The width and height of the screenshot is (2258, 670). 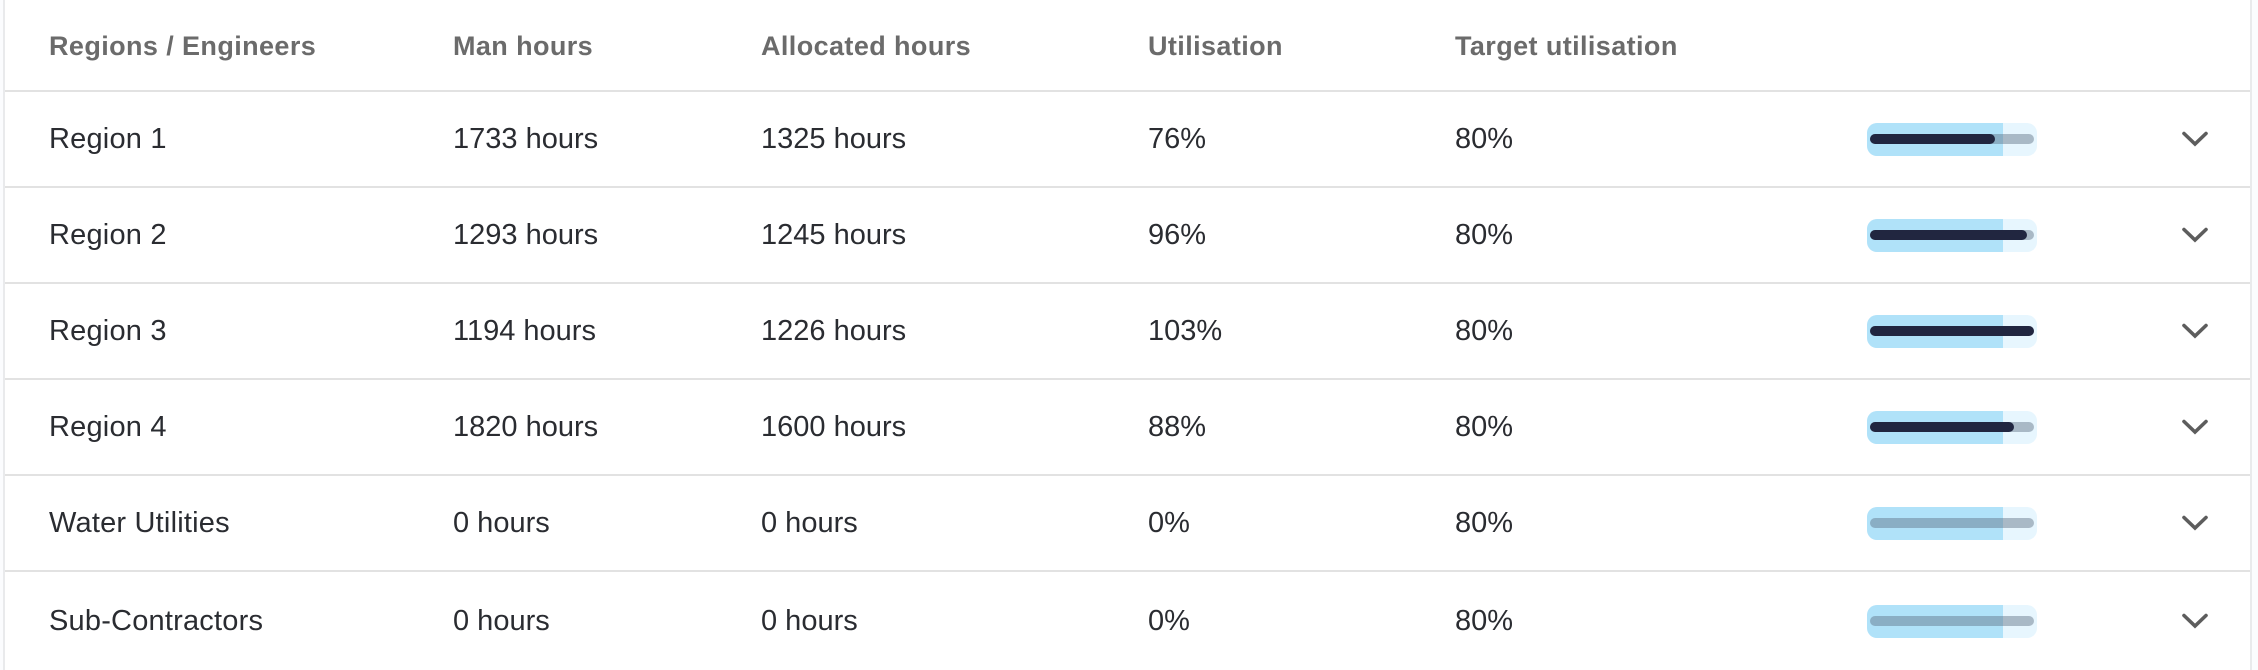 What do you see at coordinates (866, 45) in the screenshot?
I see `column-header-allocated-hours: Allocated hours` at bounding box center [866, 45].